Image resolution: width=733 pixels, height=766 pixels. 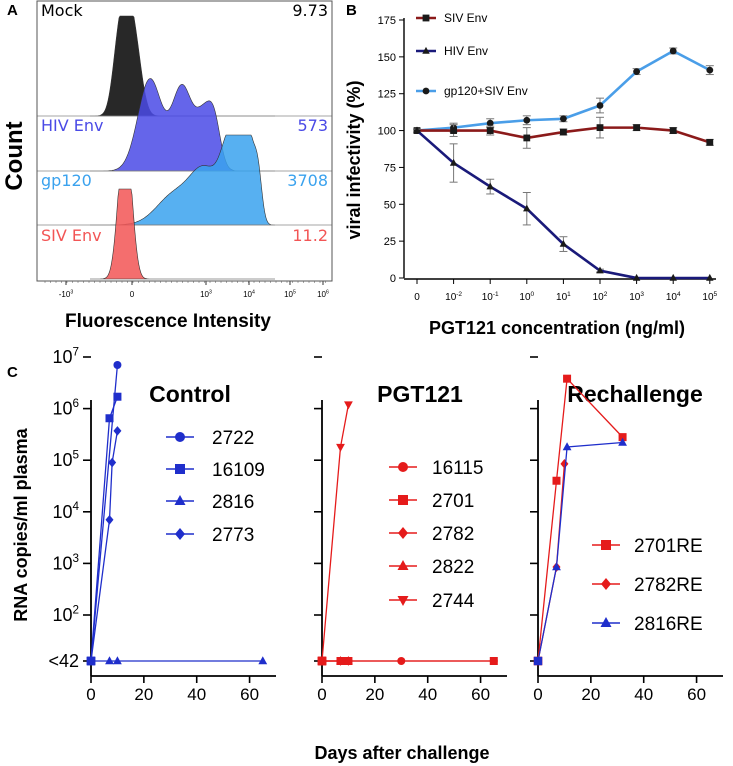 What do you see at coordinates (184, 141) in the screenshot?
I see `histogram-frame` at bounding box center [184, 141].